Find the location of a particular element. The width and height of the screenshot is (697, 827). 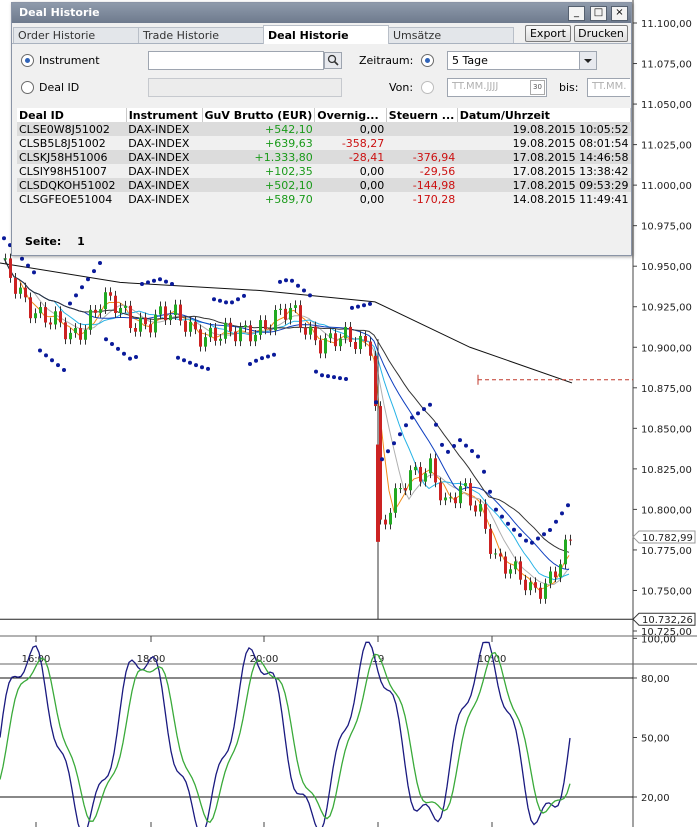

deal-id-radio is located at coordinates (27, 87).